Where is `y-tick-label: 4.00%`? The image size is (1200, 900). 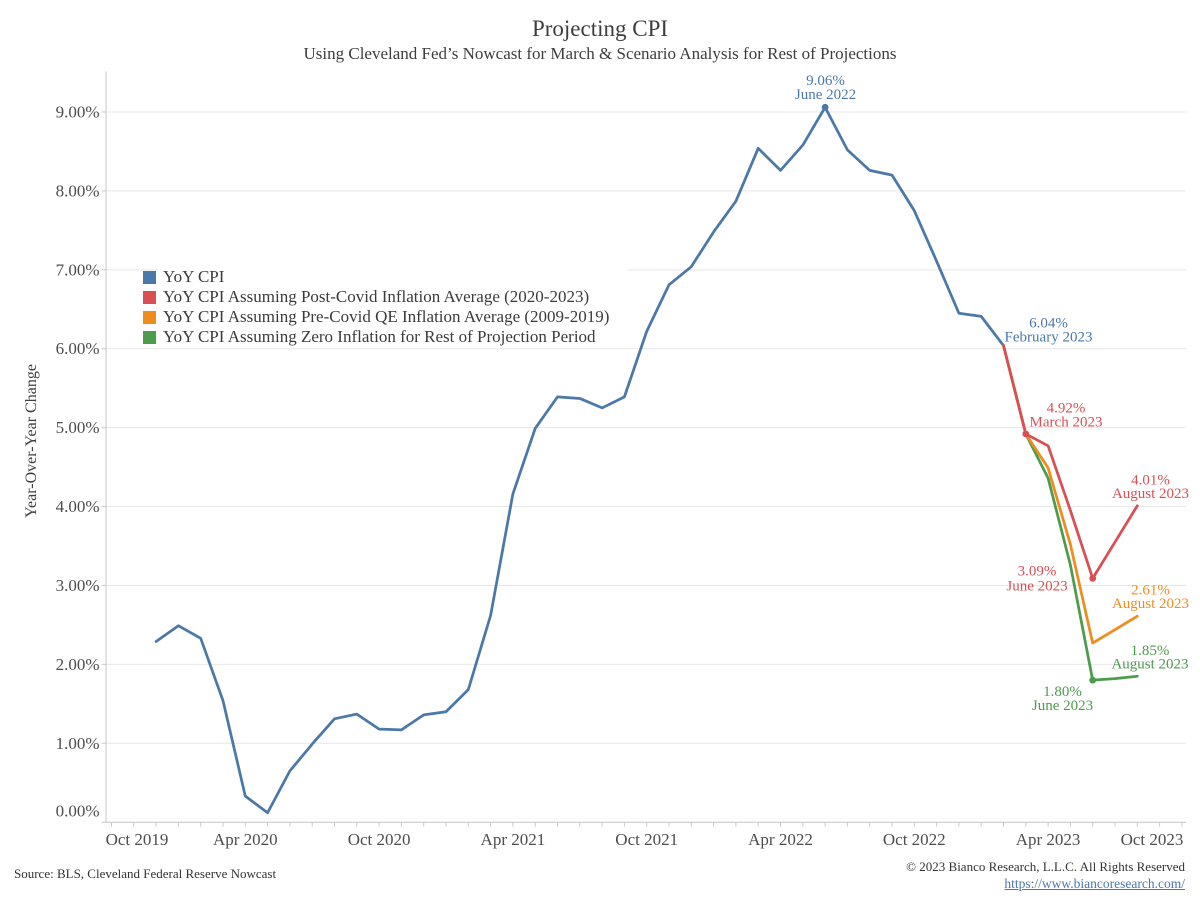 y-tick-label: 4.00% is located at coordinates (78, 506).